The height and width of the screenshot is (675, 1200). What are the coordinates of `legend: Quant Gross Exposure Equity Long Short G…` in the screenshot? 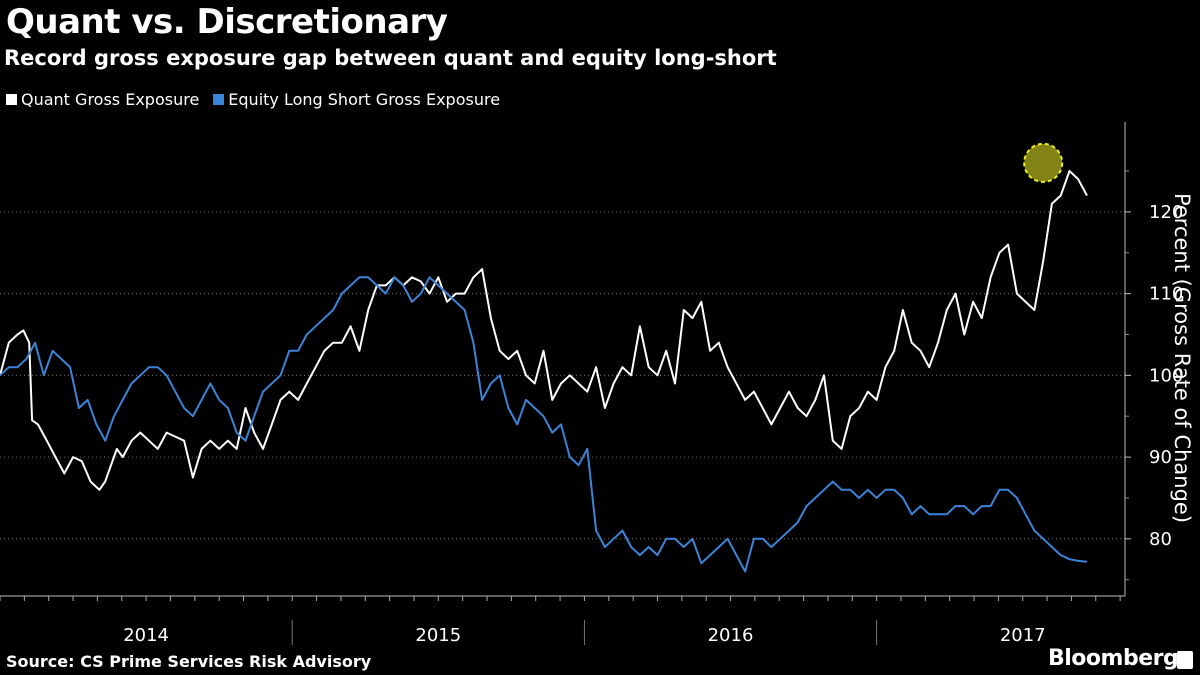 It's located at (253, 99).